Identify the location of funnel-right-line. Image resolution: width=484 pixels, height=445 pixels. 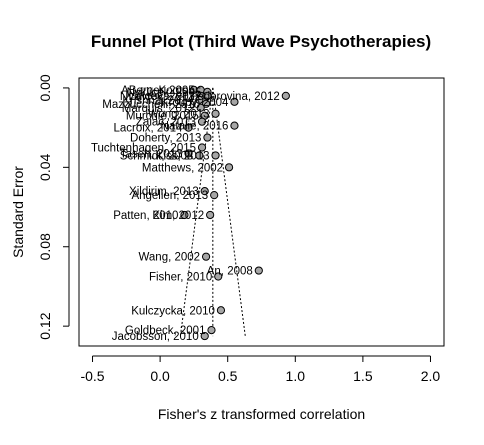
(229, 212).